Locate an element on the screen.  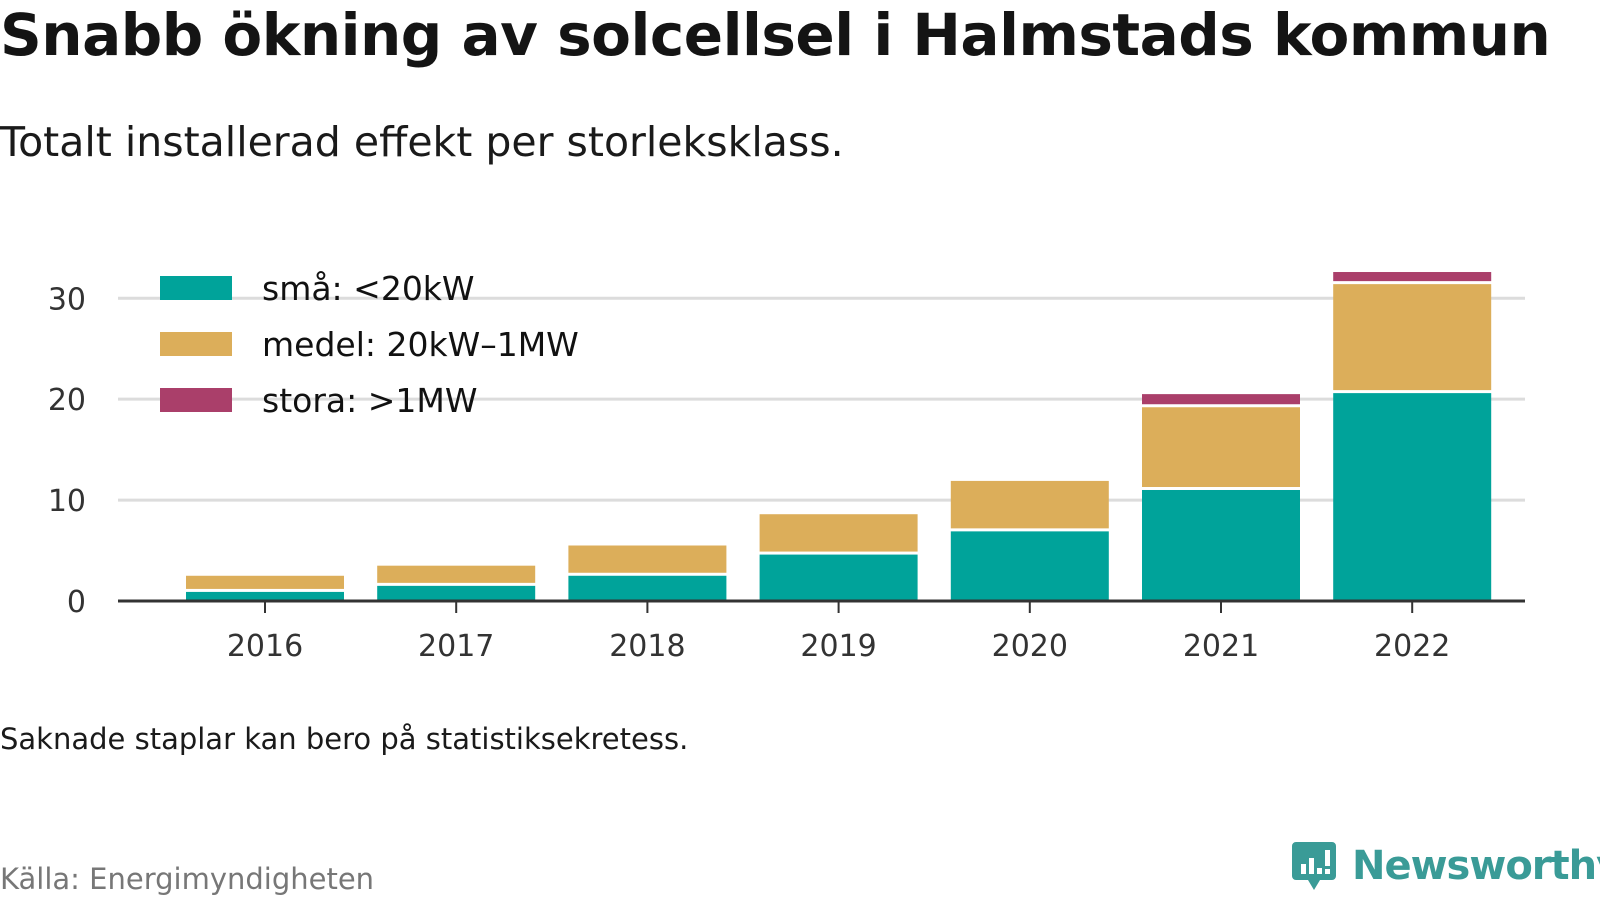
x-tick-label: 2021 is located at coordinates (1221, 646).